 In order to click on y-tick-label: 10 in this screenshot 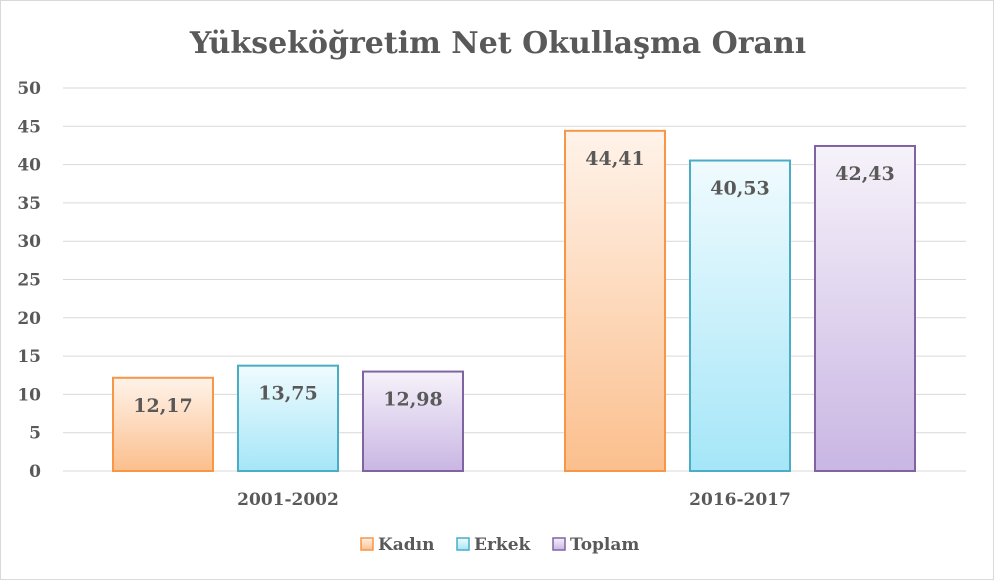, I will do `click(29, 395)`.